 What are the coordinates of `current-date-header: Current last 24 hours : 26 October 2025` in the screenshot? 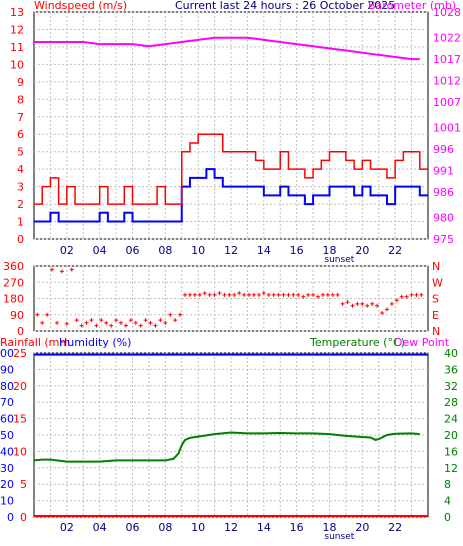 It's located at (285, 6).